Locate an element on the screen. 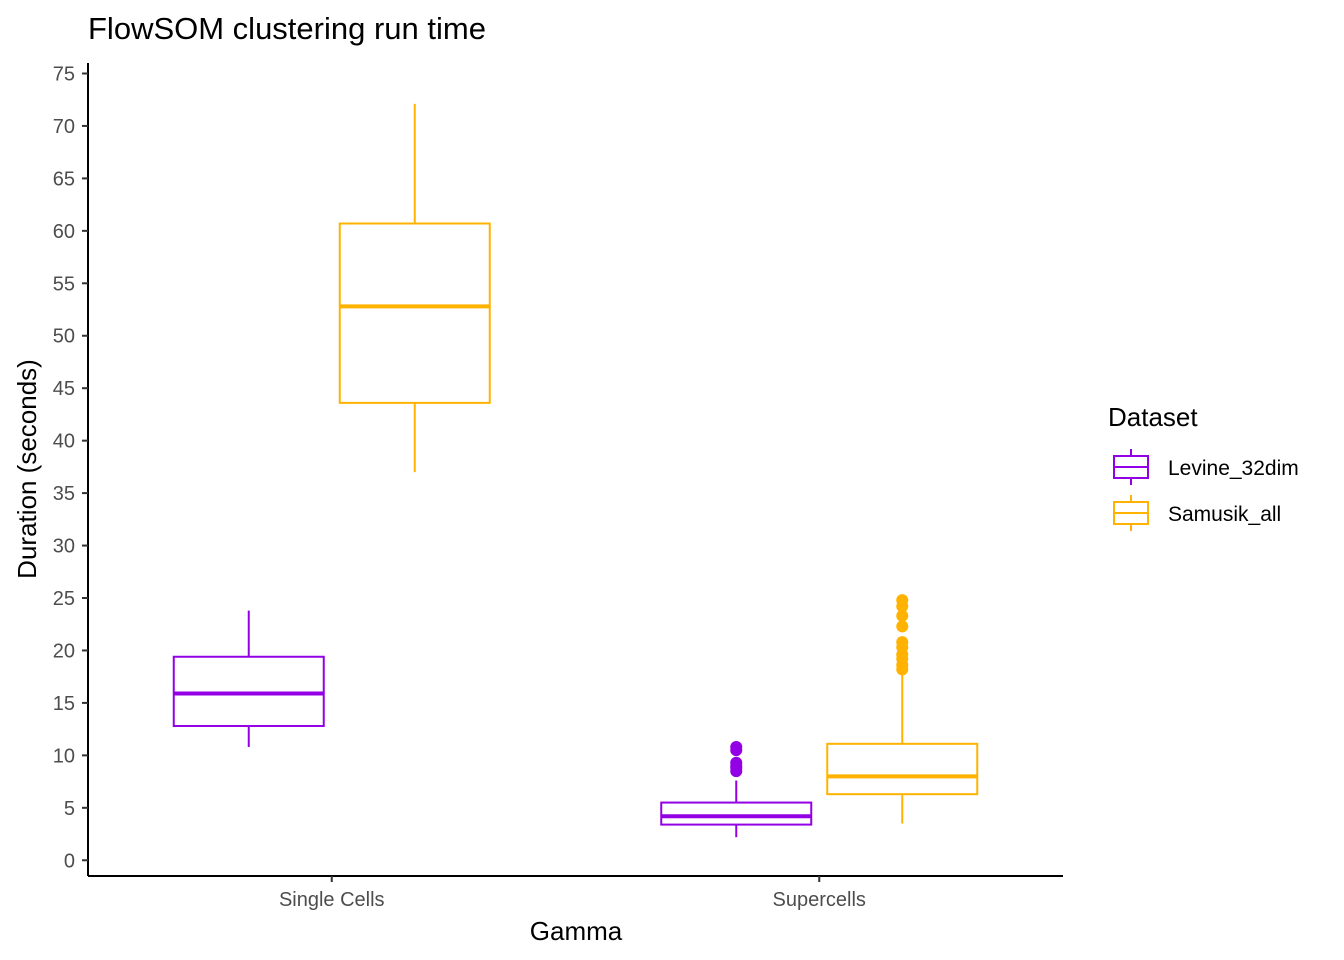 The height and width of the screenshot is (960, 1344). y-tick-label: 75 is located at coordinates (64, 74).